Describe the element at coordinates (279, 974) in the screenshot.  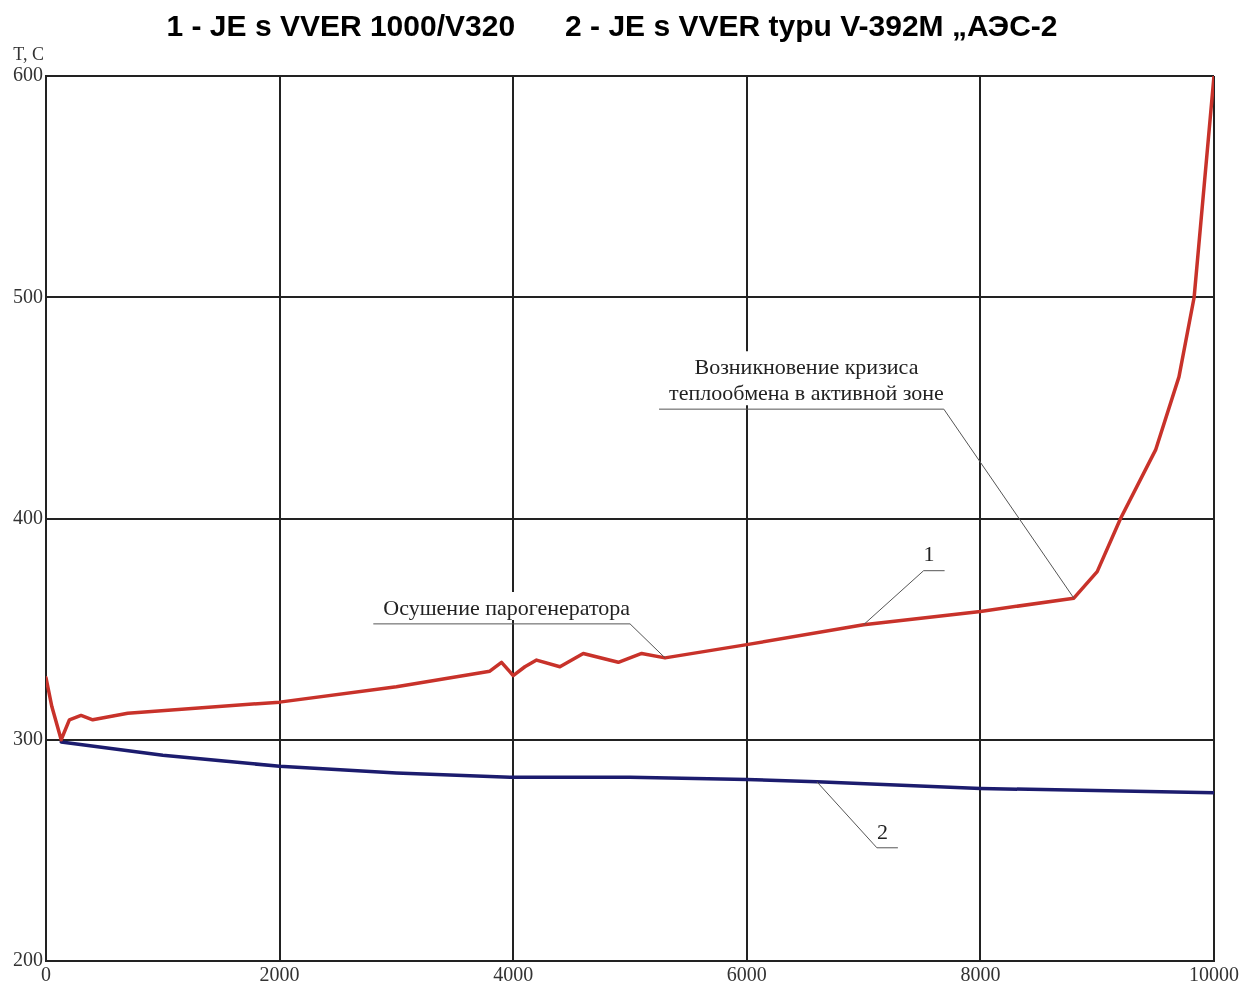
I see `x-tick-label: 2000` at that location.